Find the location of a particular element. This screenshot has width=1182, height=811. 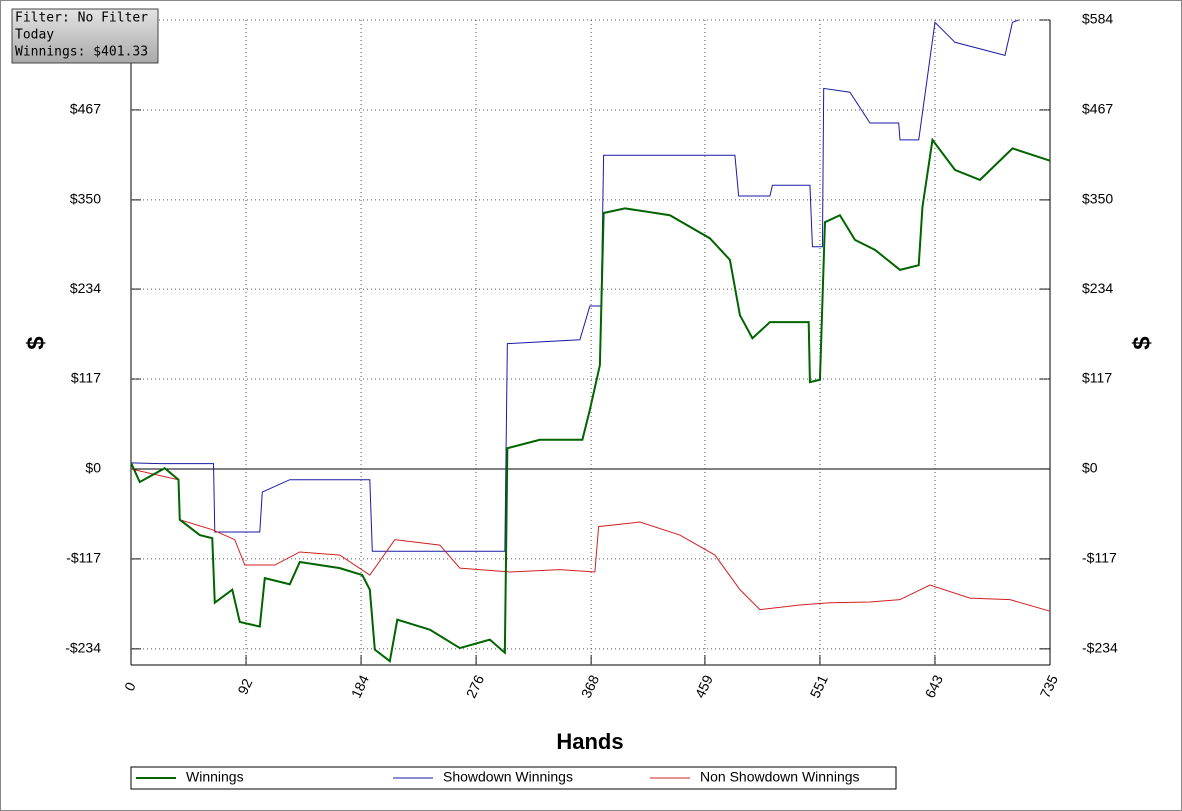

x-tick-label: 92 is located at coordinates (244, 686).